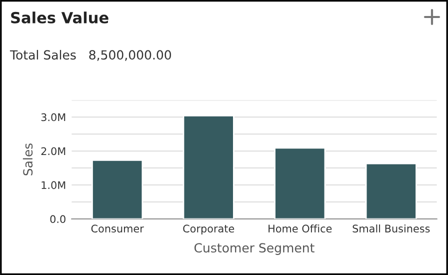 This screenshot has height=275, width=448. I want to click on y-tick-label: 0.0, so click(58, 219).